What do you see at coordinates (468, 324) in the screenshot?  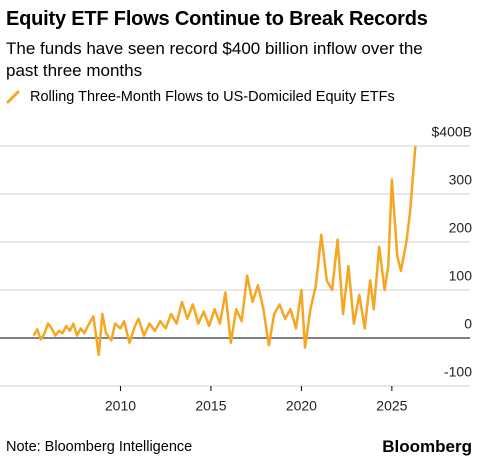 I see `y-tick-label: 0` at bounding box center [468, 324].